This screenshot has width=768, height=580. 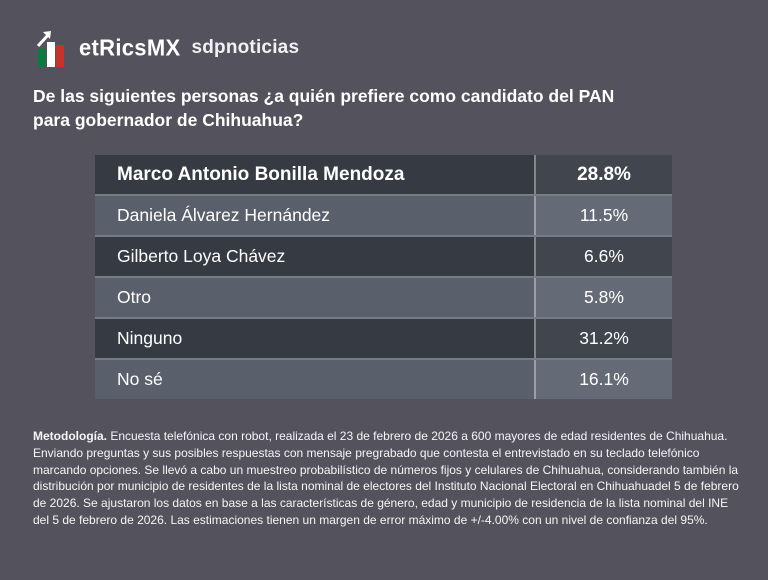 I want to click on metricsmx-bars-icon, so click(x=50, y=49).